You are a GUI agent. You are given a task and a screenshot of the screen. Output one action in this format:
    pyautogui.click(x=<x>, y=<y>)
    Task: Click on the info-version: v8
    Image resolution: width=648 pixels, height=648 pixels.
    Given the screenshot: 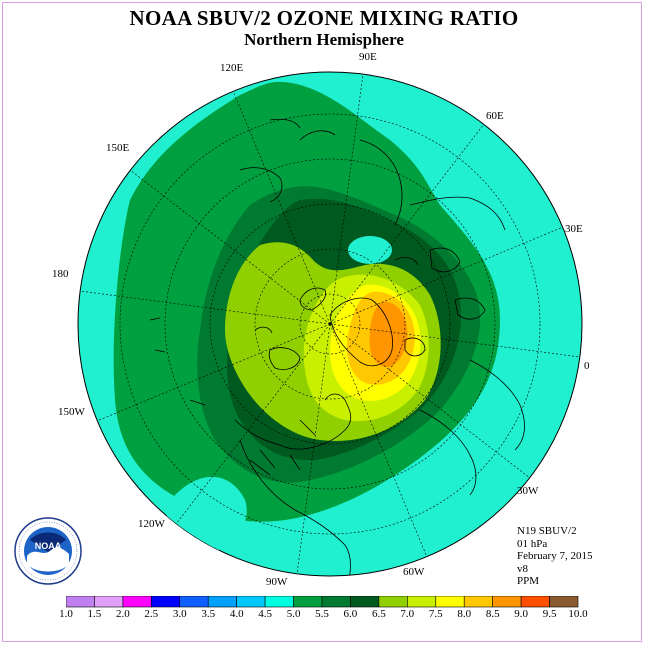 What is the action you would take?
    pyautogui.click(x=522, y=568)
    